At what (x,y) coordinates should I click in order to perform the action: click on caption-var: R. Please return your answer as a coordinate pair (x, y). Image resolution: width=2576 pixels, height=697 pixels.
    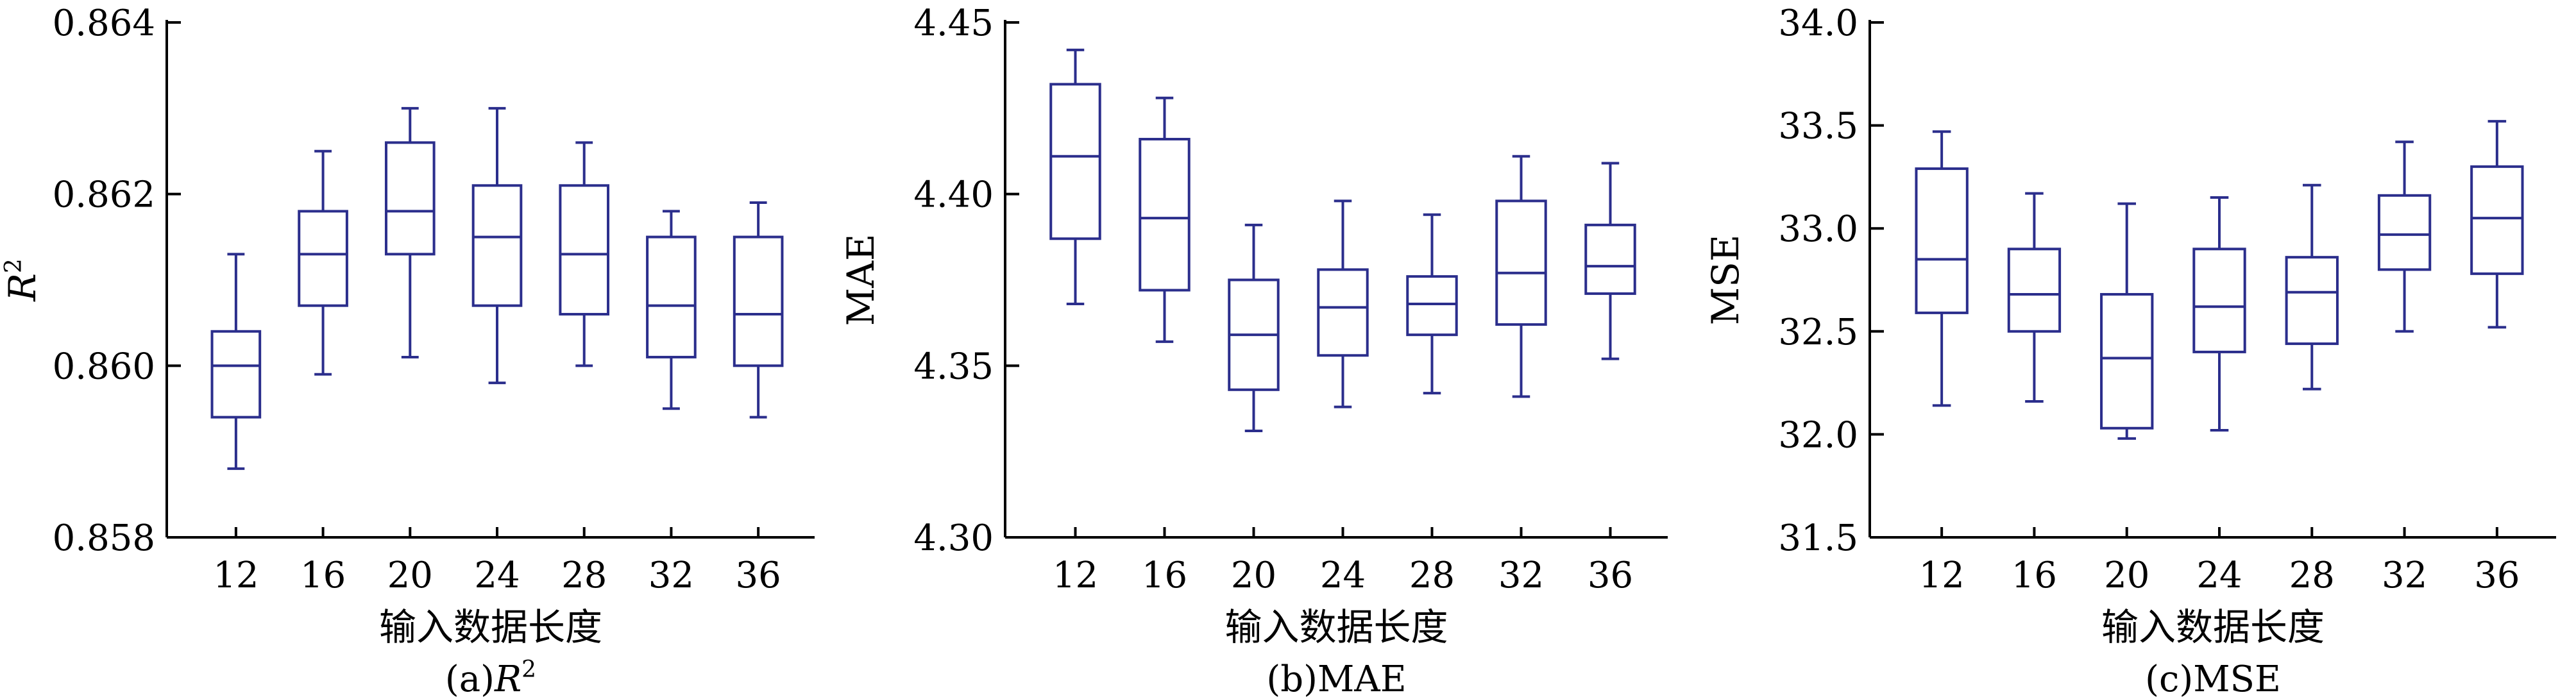
    Looking at the image, I should click on (507, 678).